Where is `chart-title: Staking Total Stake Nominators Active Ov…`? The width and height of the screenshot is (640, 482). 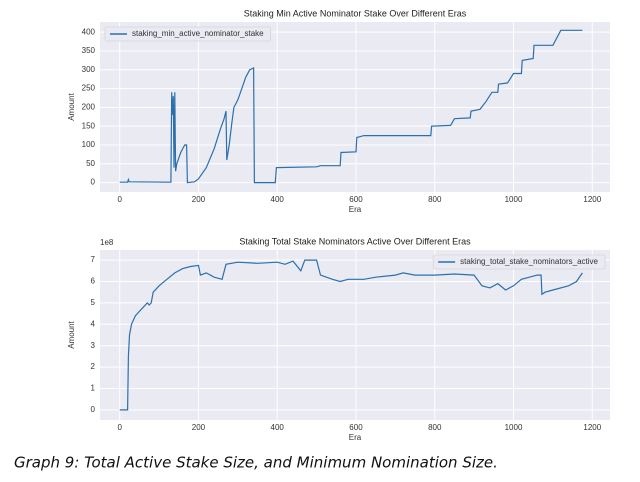 chart-title: Staking Total Stake Nominators Active Ov… is located at coordinates (355, 241).